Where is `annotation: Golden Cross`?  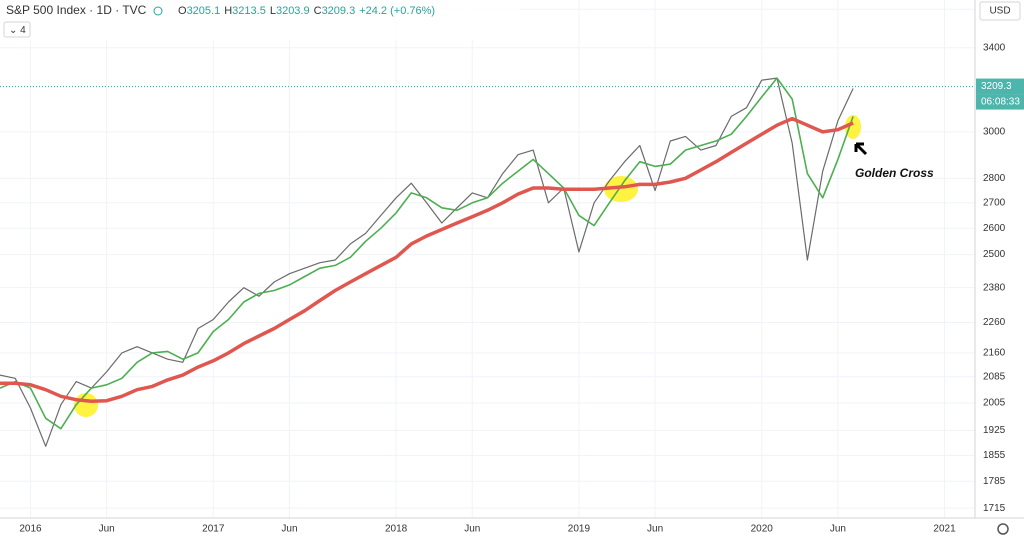
annotation: Golden Cross is located at coordinates (894, 173).